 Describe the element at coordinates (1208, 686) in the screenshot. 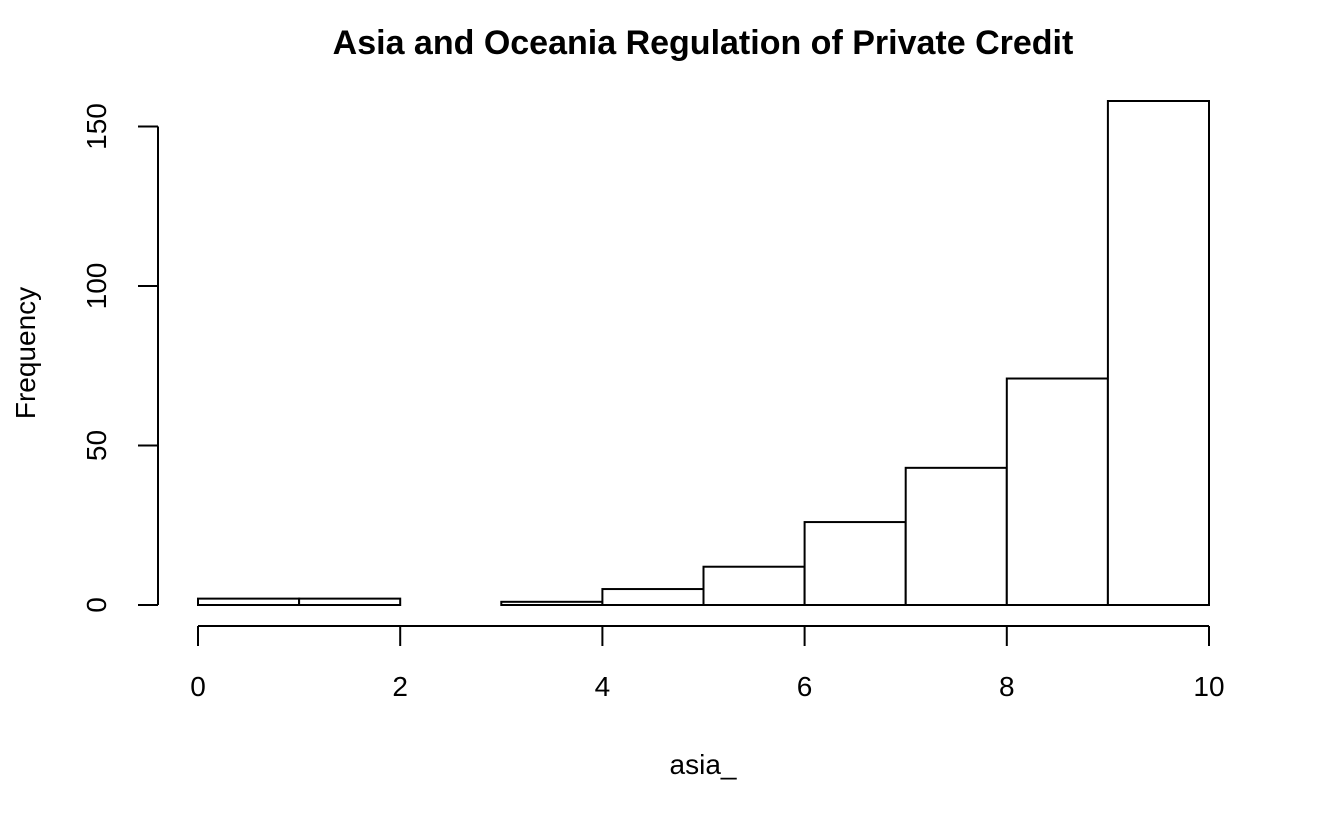

I see `x-tick-label: 10` at that location.